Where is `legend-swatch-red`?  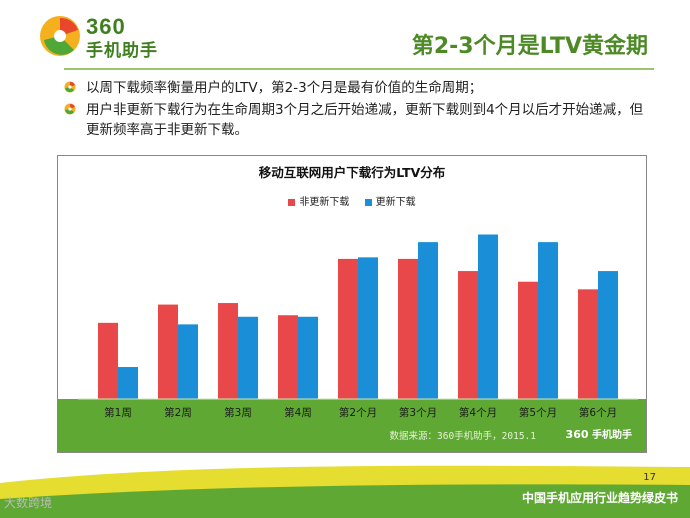 legend-swatch-red is located at coordinates (292, 202).